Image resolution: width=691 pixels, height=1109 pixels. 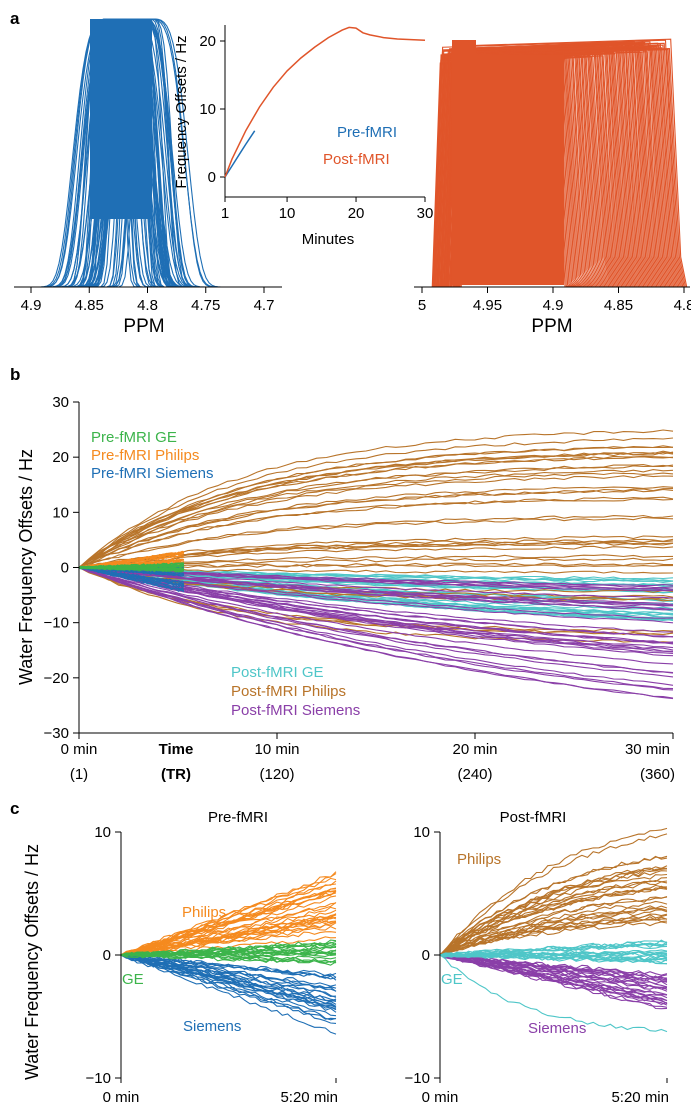 I want to click on panel-b-y-tick-label: 10, so click(x=60, y=512).